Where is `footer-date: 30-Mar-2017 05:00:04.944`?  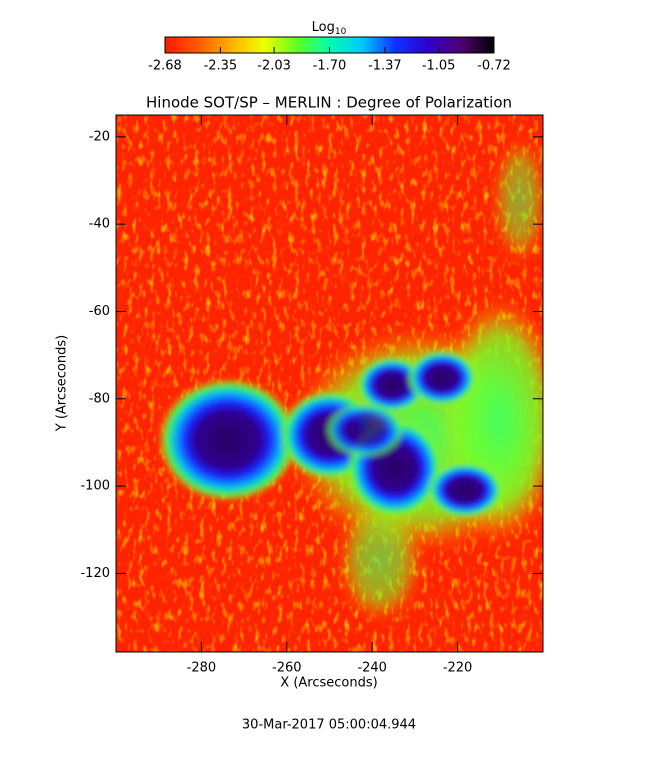
footer-date: 30-Mar-2017 05:00:04.944 is located at coordinates (329, 725).